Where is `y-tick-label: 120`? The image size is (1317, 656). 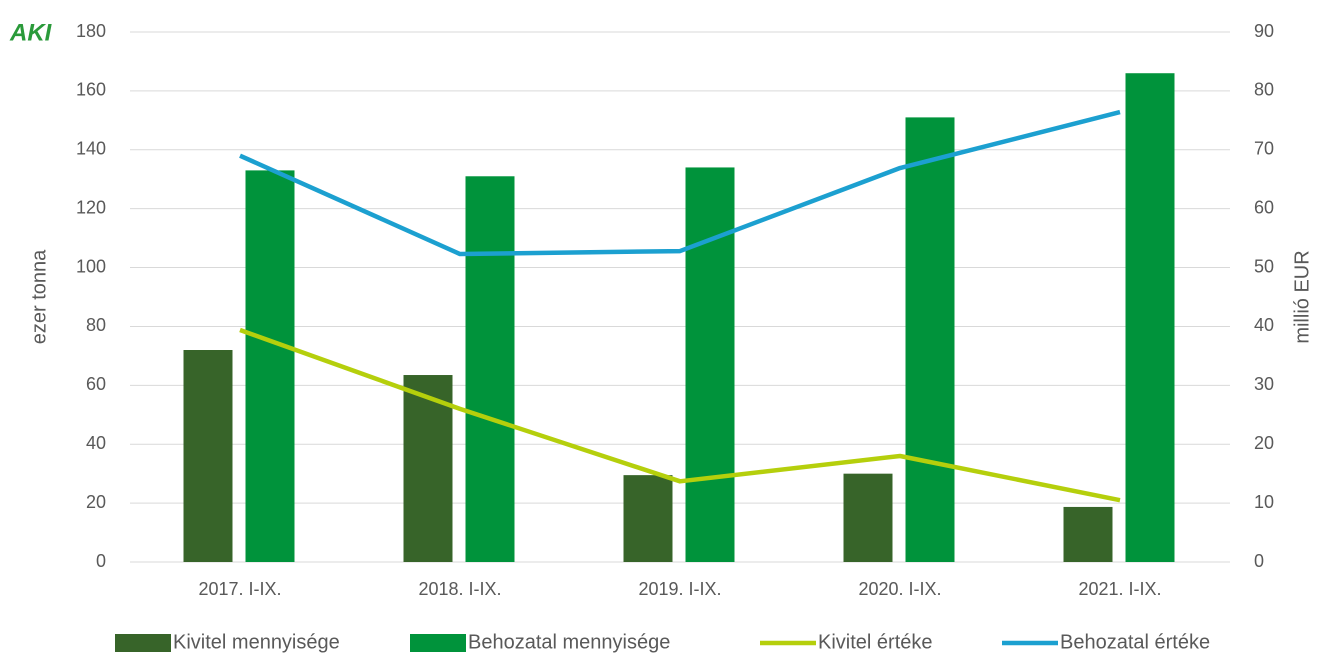 y-tick-label: 120 is located at coordinates (91, 207).